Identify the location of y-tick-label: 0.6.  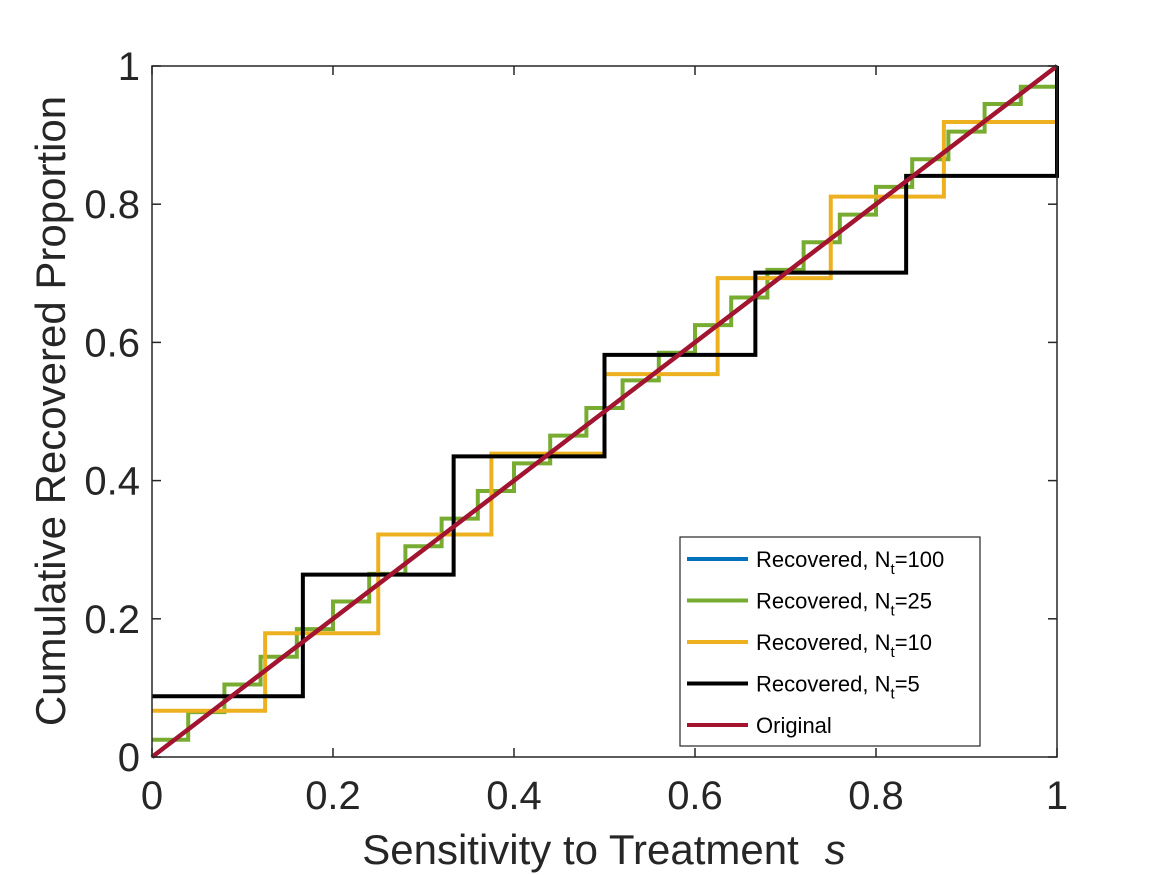
(112, 343).